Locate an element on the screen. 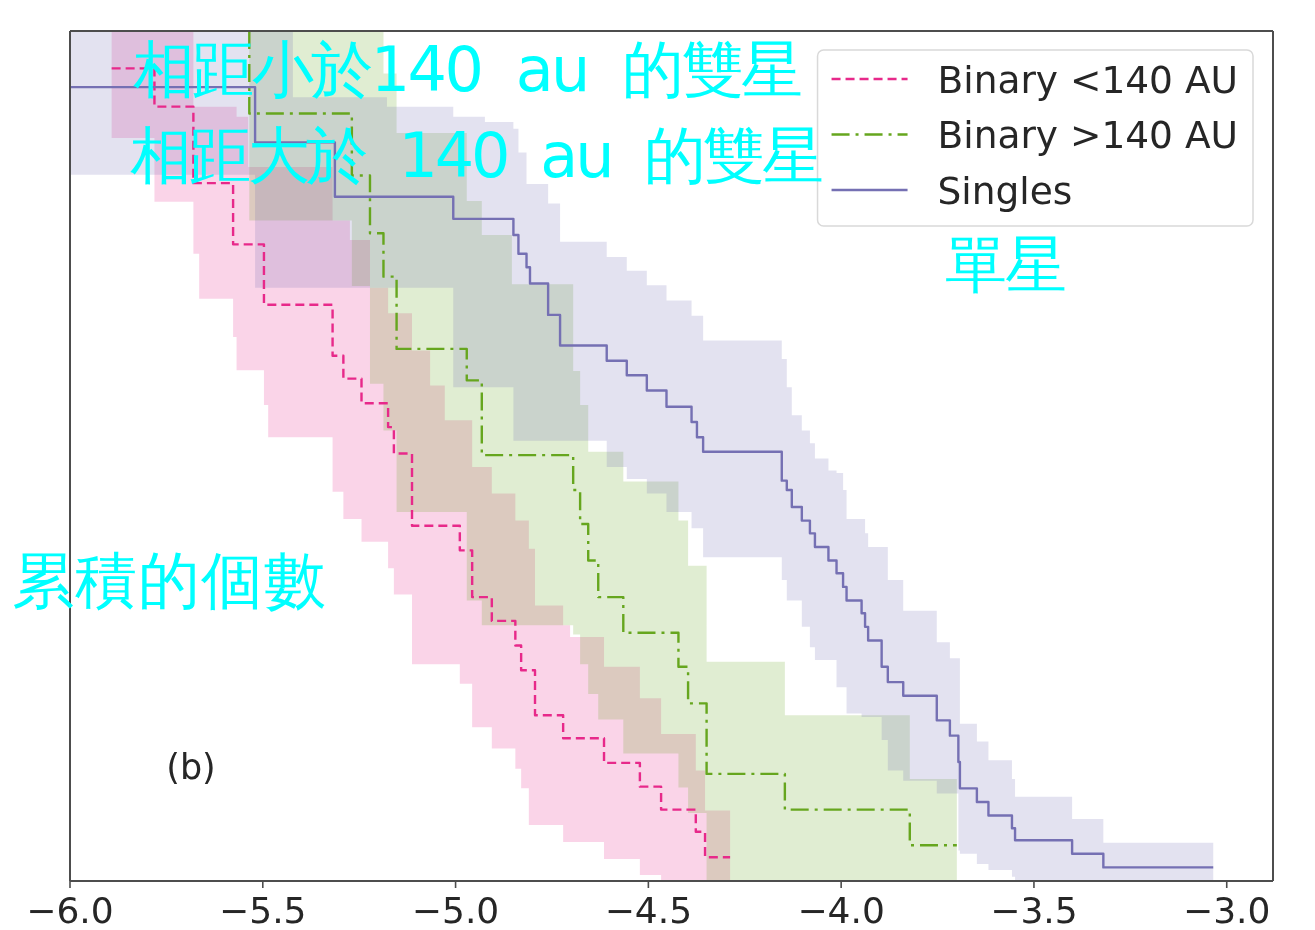 This screenshot has width=1315, height=930. legend-label: Singles is located at coordinates (1005, 190).